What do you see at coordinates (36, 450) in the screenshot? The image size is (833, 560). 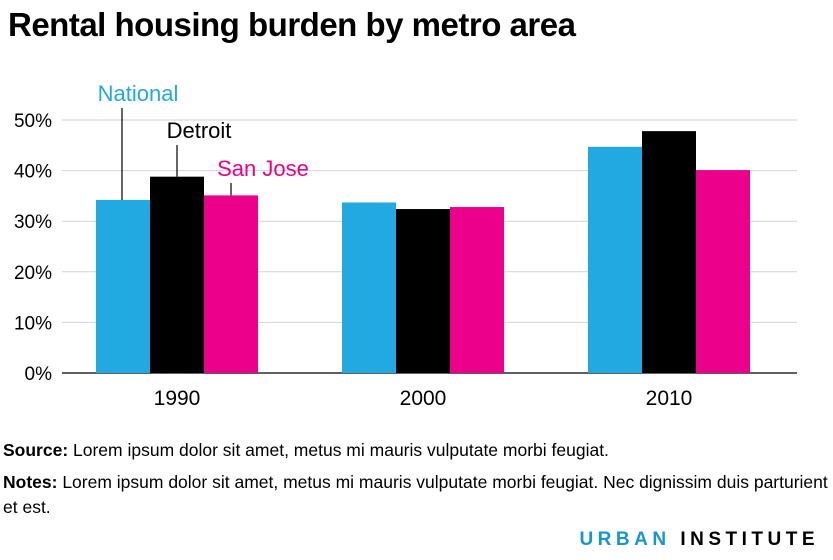 I see `source-label: Source:` at bounding box center [36, 450].